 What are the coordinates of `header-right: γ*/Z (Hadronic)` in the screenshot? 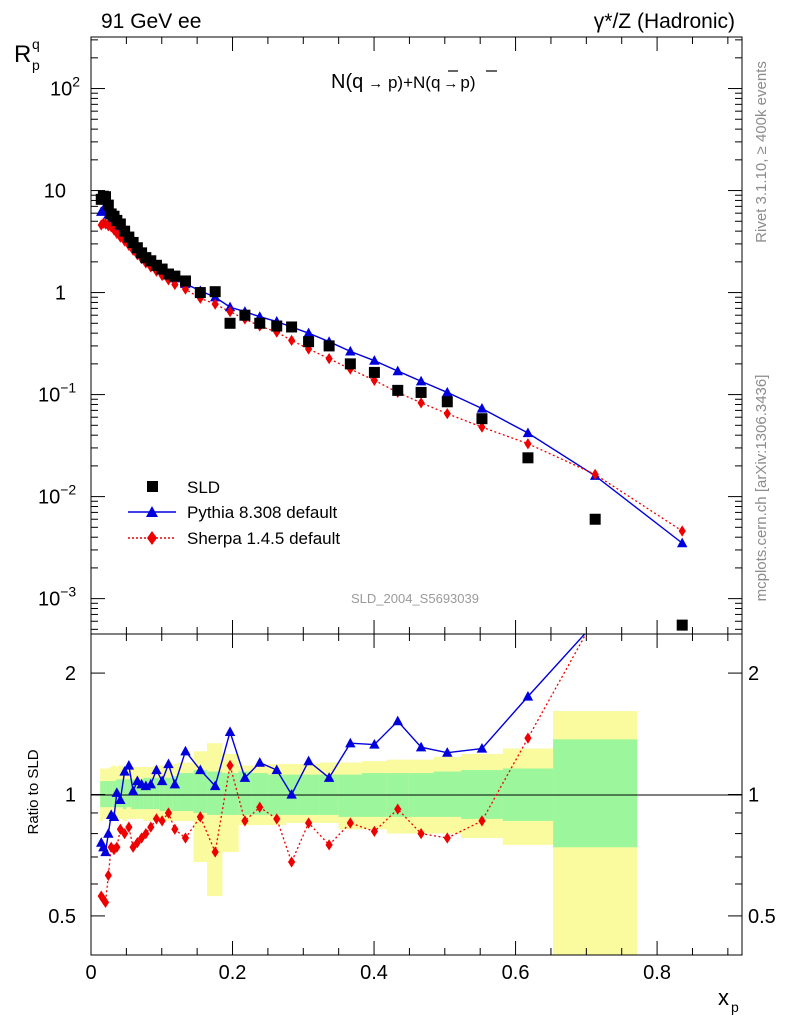 It's located at (664, 21).